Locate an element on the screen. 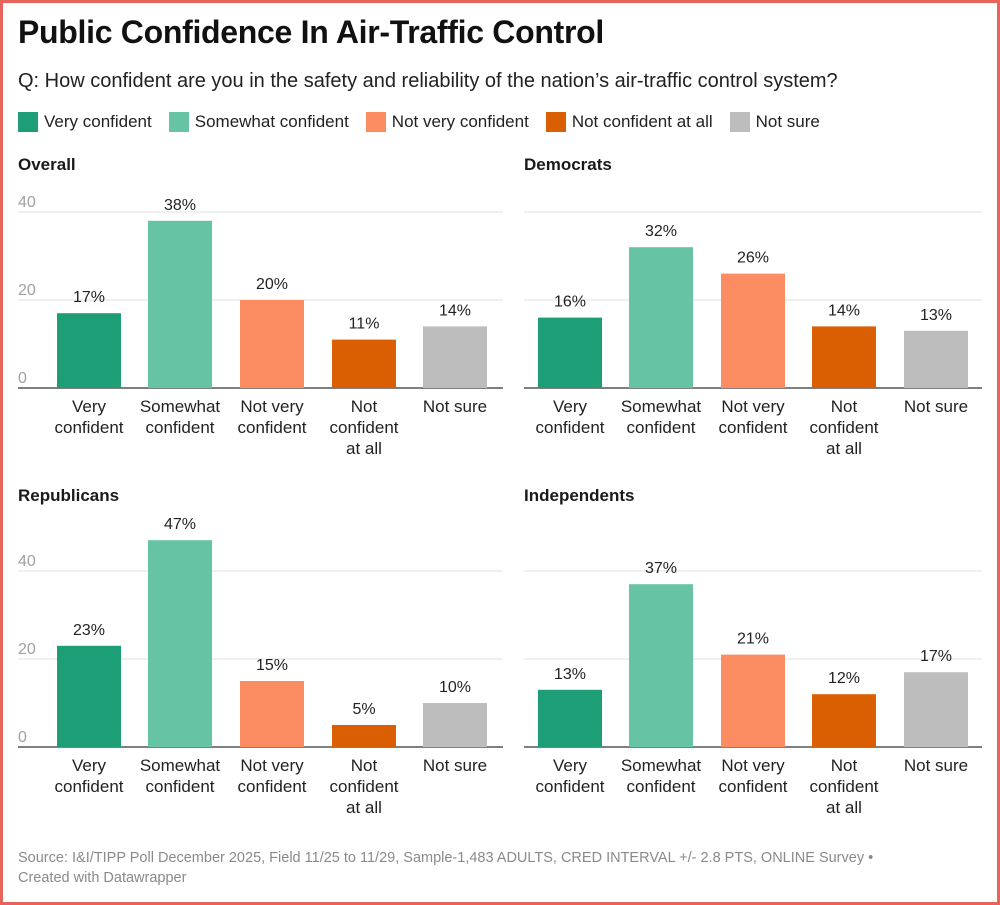  data-label: 26% is located at coordinates (753, 258).